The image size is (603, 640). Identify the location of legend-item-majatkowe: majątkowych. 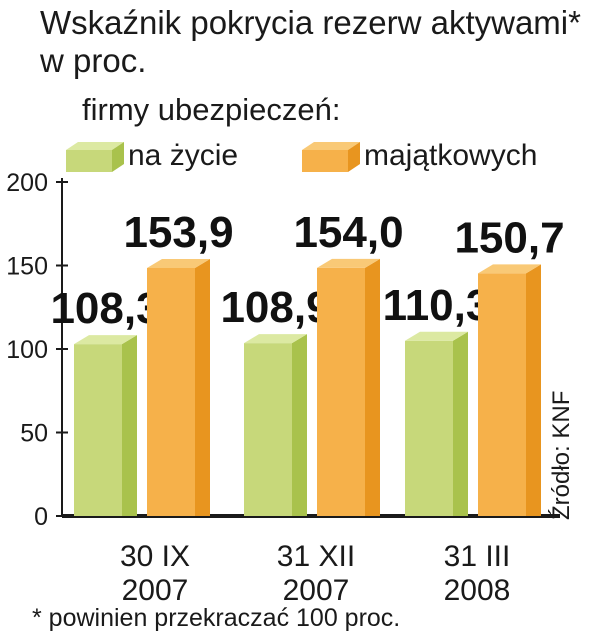
(419, 156).